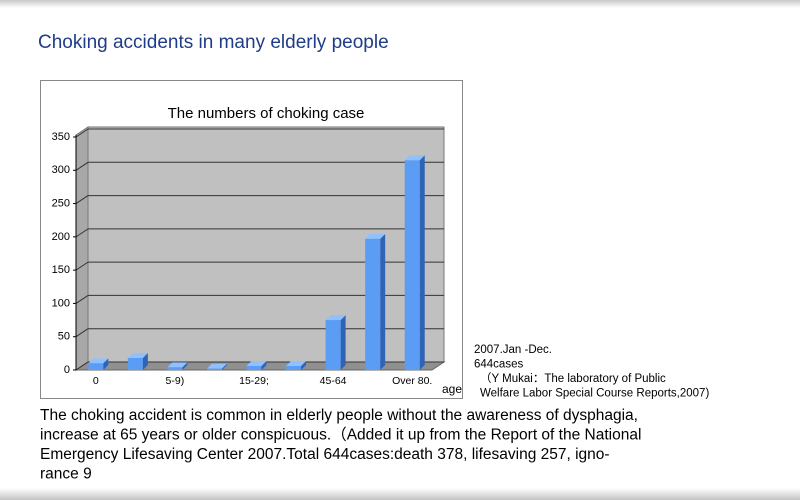  What do you see at coordinates (213, 42) in the screenshot?
I see `page-title: Choking accidents in many elderly people` at bounding box center [213, 42].